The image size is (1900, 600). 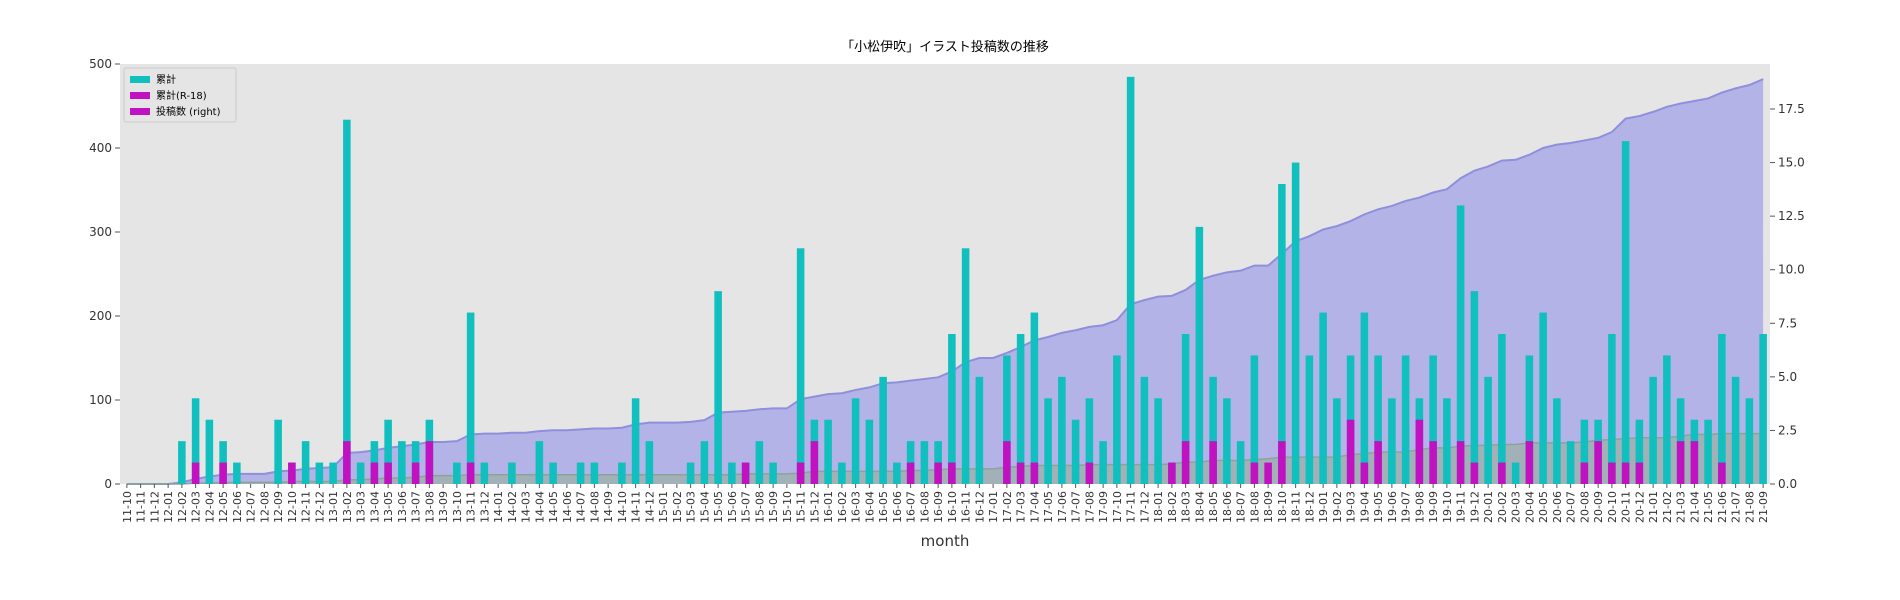 I want to click on x-tick-label: 15-05, so click(x=718, y=507).